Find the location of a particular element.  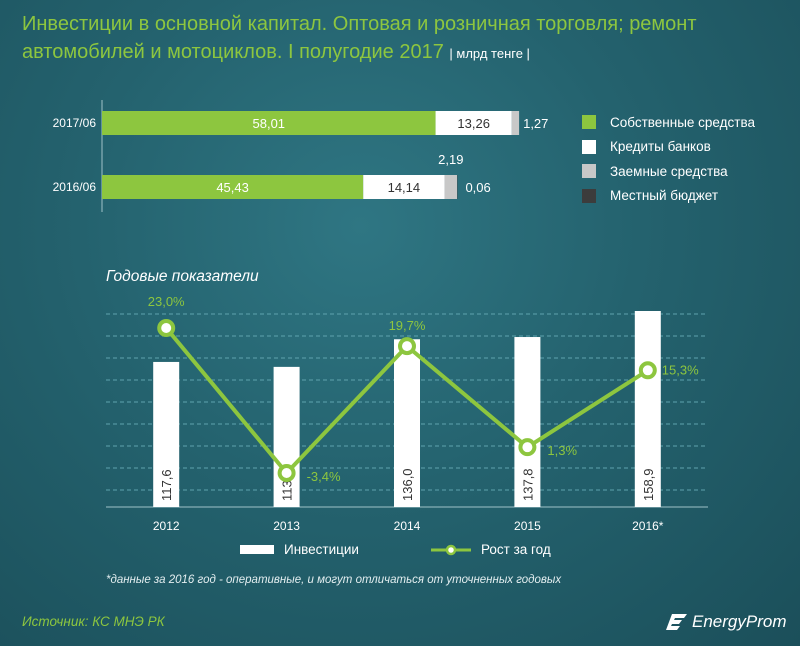

legend-swatch-own is located at coordinates (589, 122).